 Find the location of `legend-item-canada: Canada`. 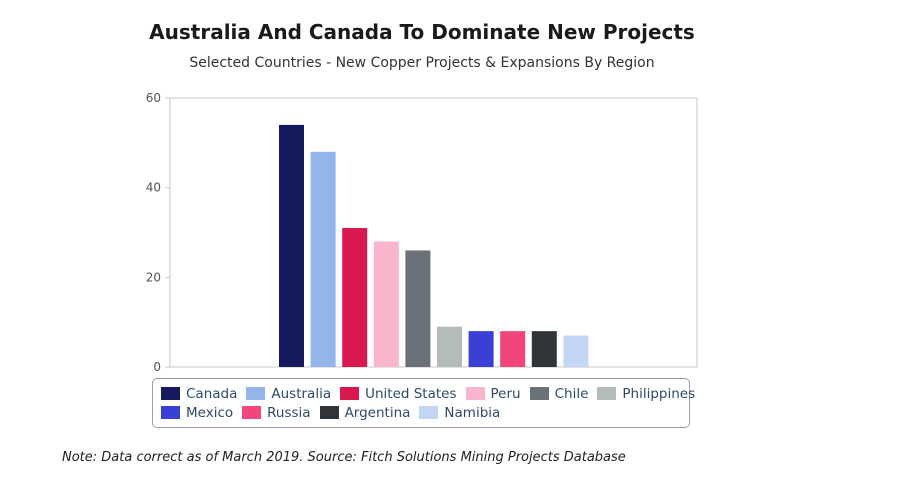

legend-item-canada: Canada is located at coordinates (199, 394).